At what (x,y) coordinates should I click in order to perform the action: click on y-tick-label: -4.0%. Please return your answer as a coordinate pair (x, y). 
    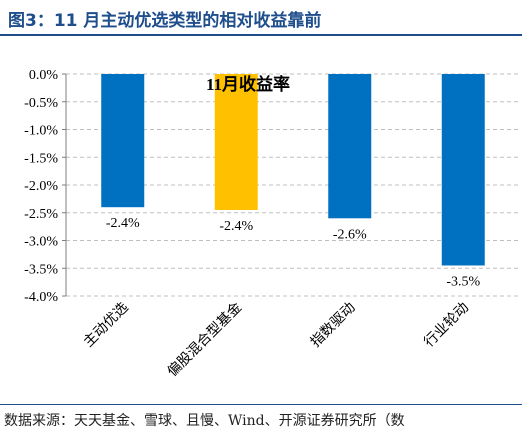
    Looking at the image, I should click on (41, 297).